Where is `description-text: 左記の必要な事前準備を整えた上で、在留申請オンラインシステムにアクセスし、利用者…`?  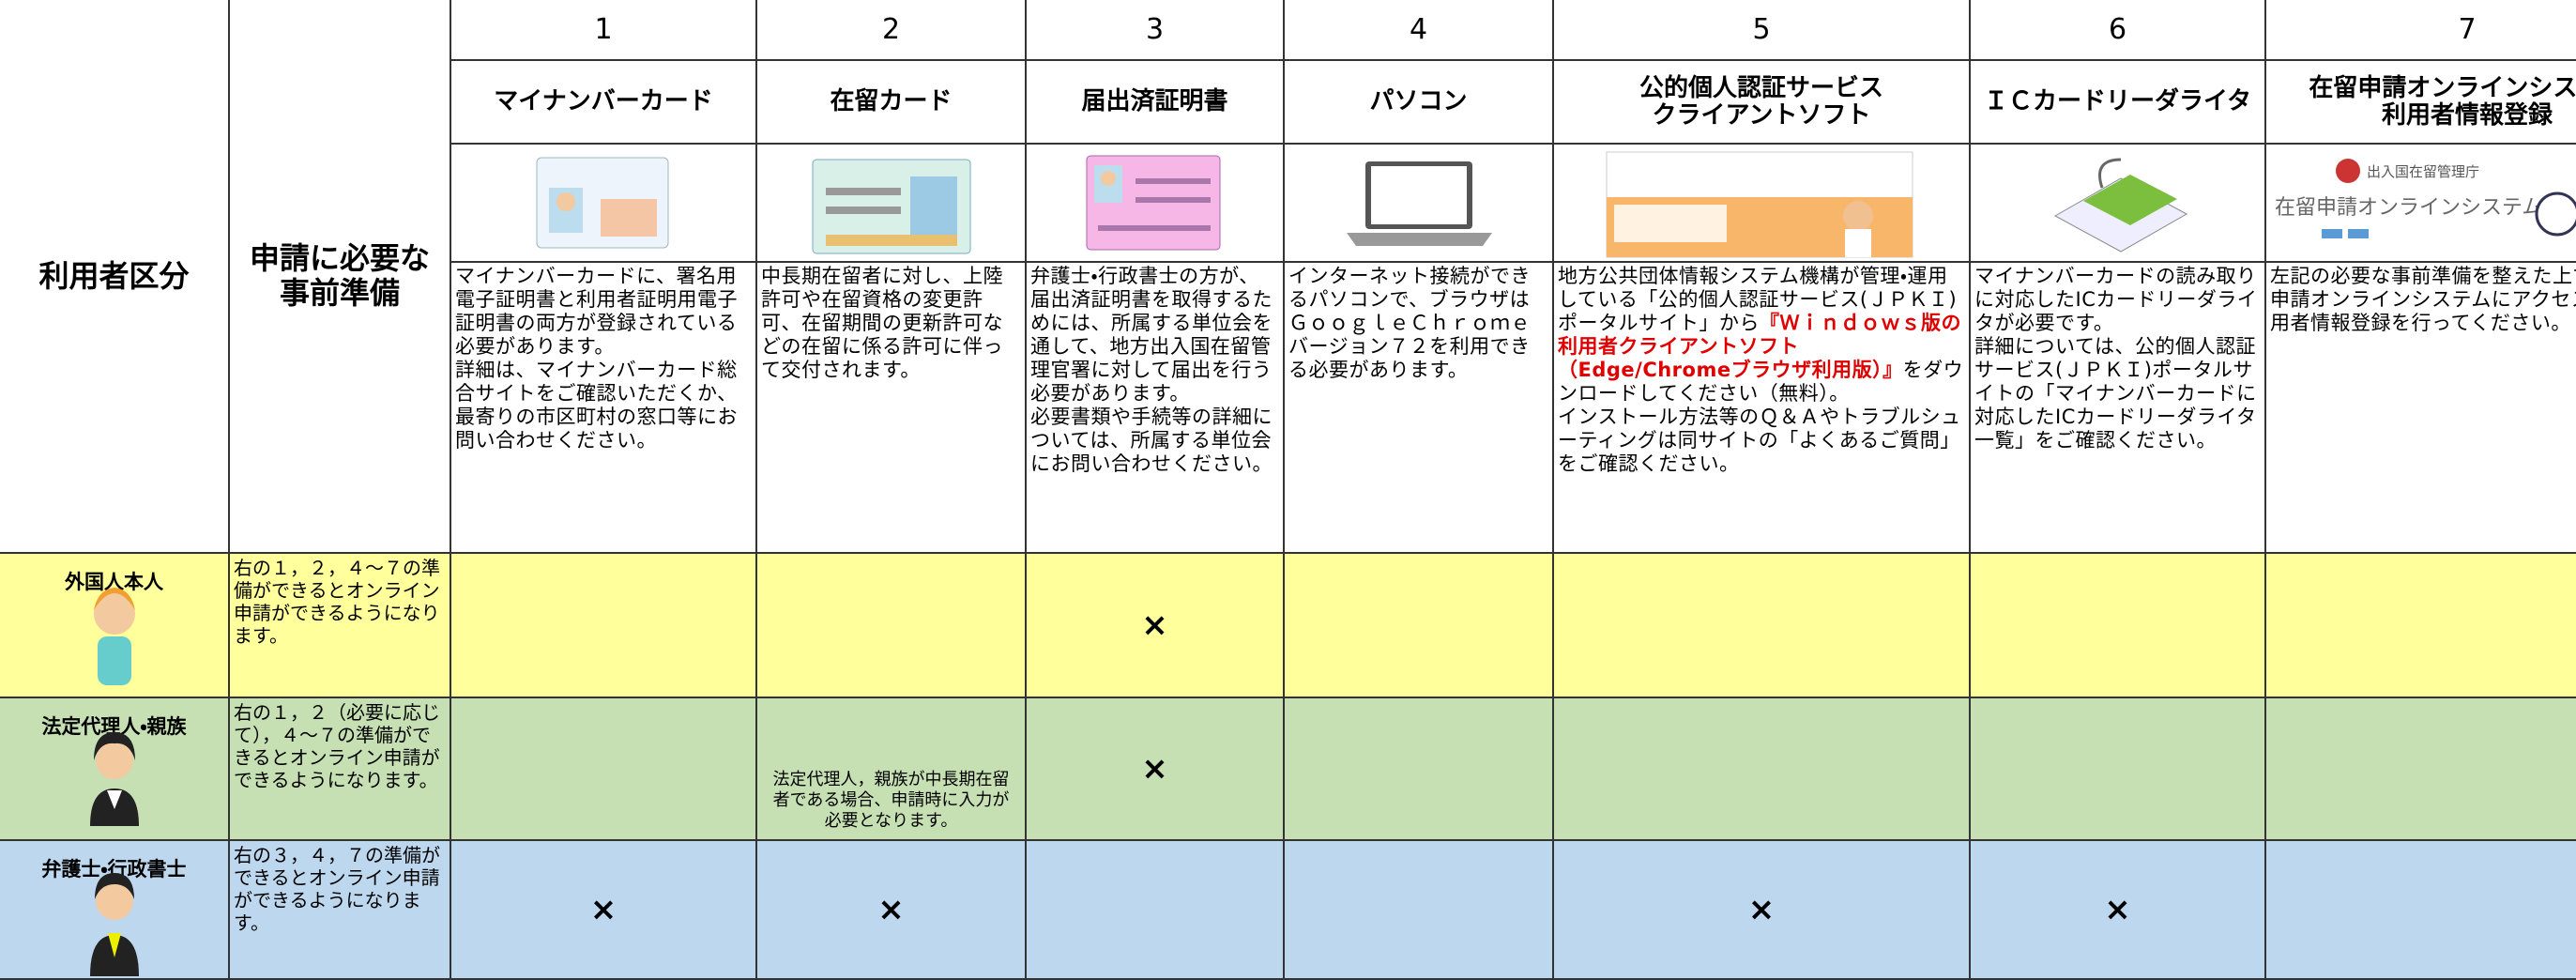
description-text: 左記の必要な事前準備を整えた上で、在留申請オンラインシステムにアクセスし、利用者… is located at coordinates (2423, 299).